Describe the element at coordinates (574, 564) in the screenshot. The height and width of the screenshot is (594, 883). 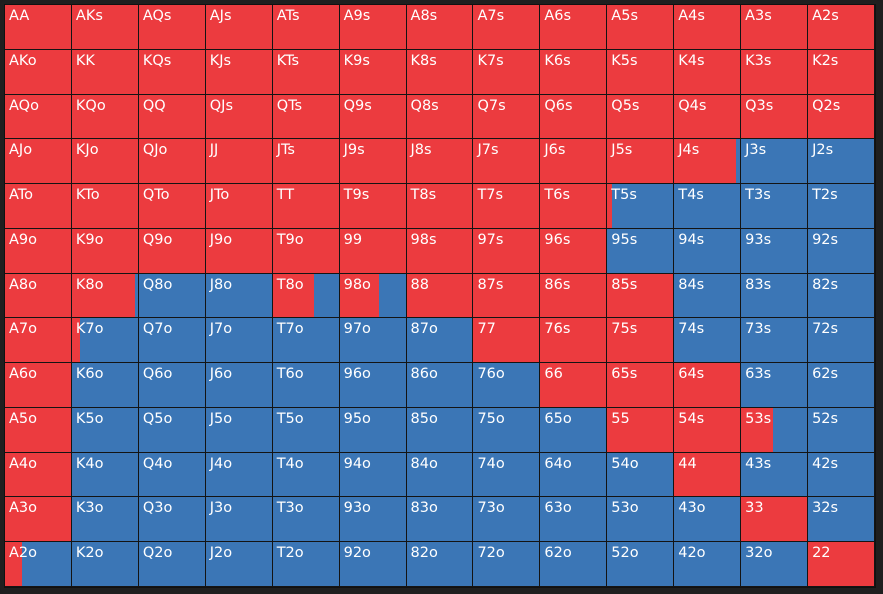
I see `hand-cell: 62o` at that location.